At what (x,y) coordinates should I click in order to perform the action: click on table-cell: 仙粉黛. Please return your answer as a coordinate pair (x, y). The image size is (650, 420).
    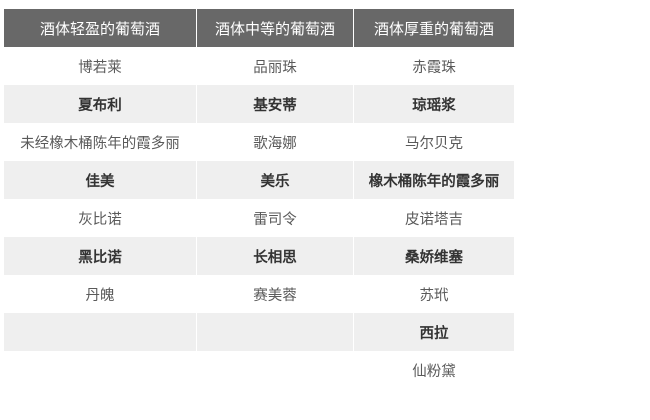
    Looking at the image, I should click on (434, 371).